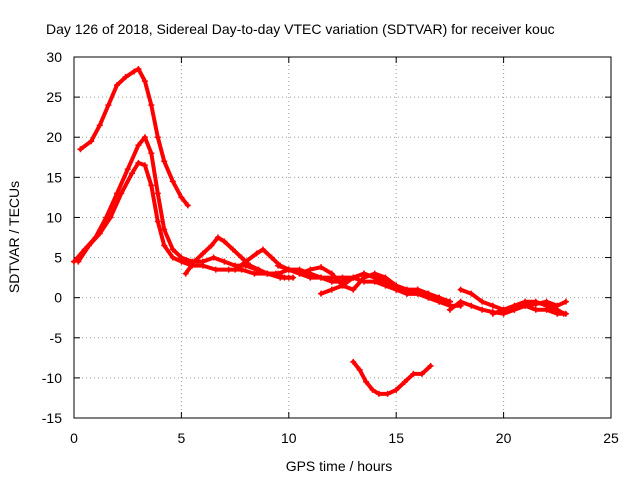 The width and height of the screenshot is (640, 480). Describe the element at coordinates (56, 338) in the screenshot. I see `y-tick-label: -5` at that location.